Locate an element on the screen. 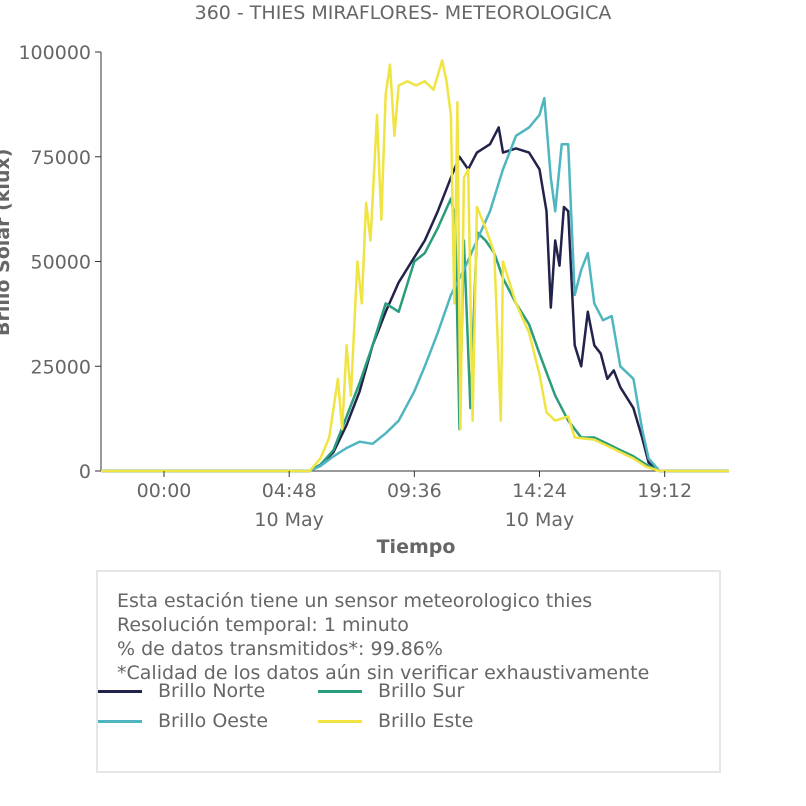 This screenshot has height=806, width=806. legend-item-brillo-oeste: Brillo Oeste is located at coordinates (183, 721).